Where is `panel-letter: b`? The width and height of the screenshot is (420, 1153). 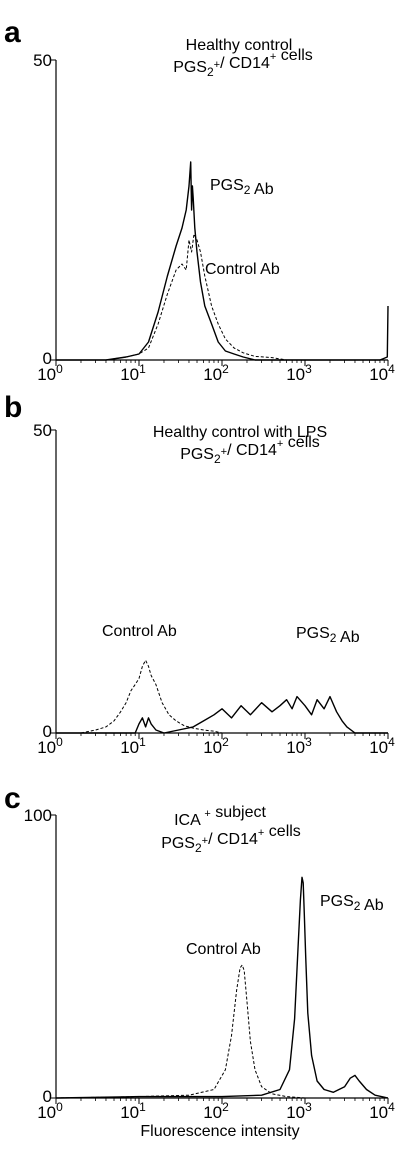 panel-letter: b is located at coordinates (13, 407).